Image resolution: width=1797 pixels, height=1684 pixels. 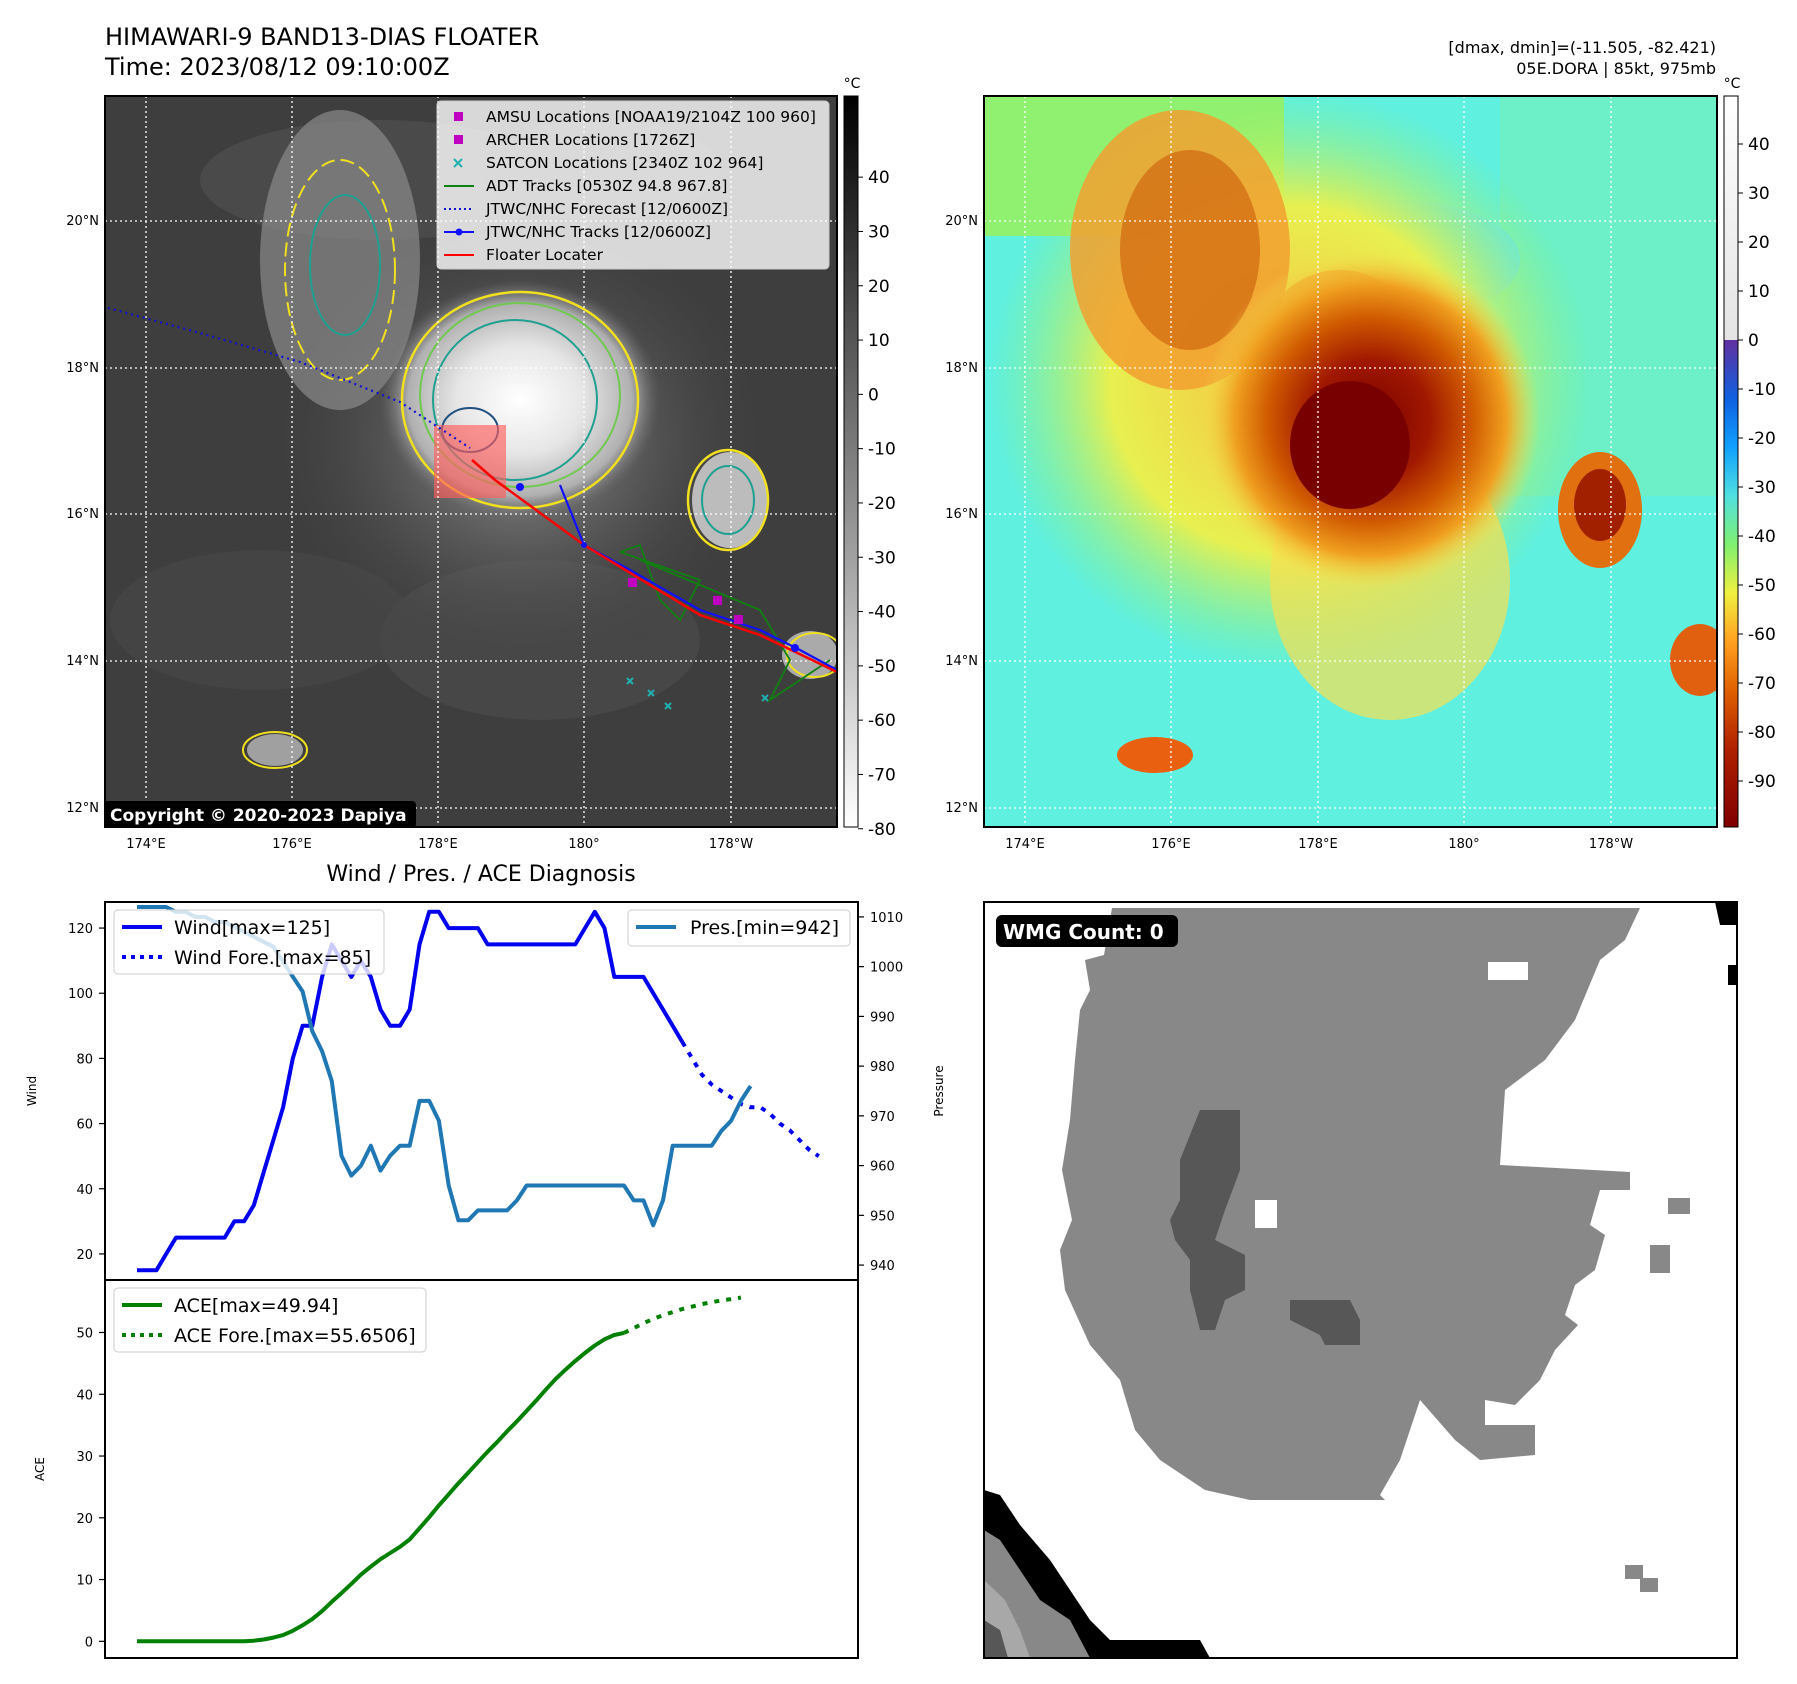 I want to click on wind-tick-label: 100, so click(x=80, y=994).